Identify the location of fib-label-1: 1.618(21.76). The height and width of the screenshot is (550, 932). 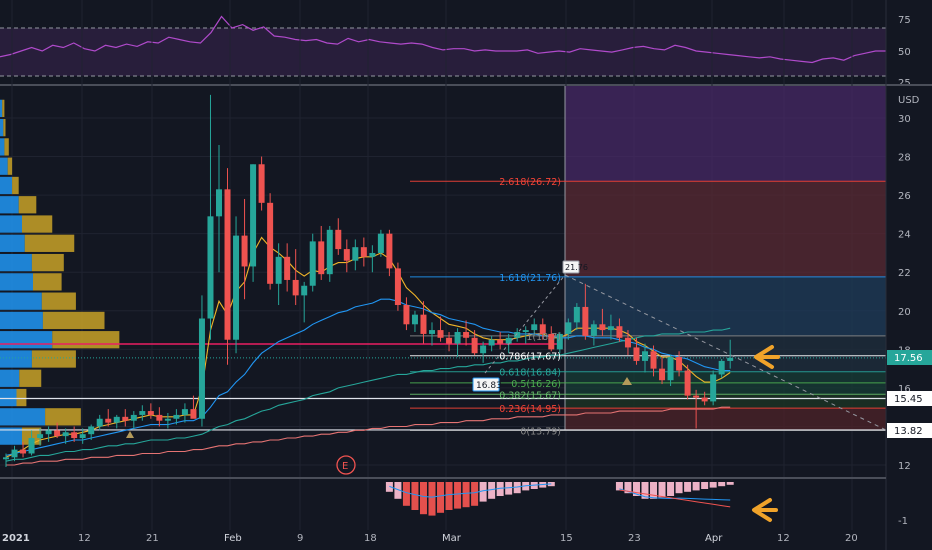
(530, 278).